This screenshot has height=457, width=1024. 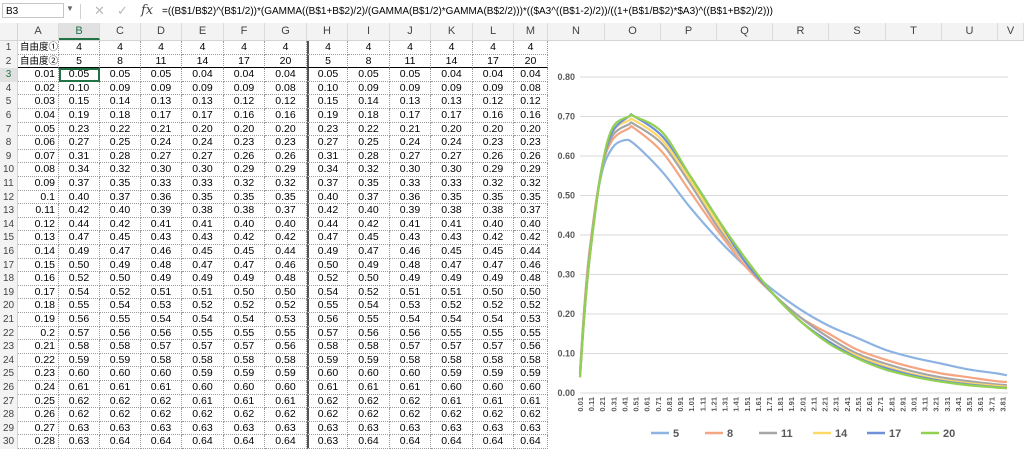 What do you see at coordinates (38, 401) in the screenshot?
I see `x-value-cell: 0.25` at bounding box center [38, 401].